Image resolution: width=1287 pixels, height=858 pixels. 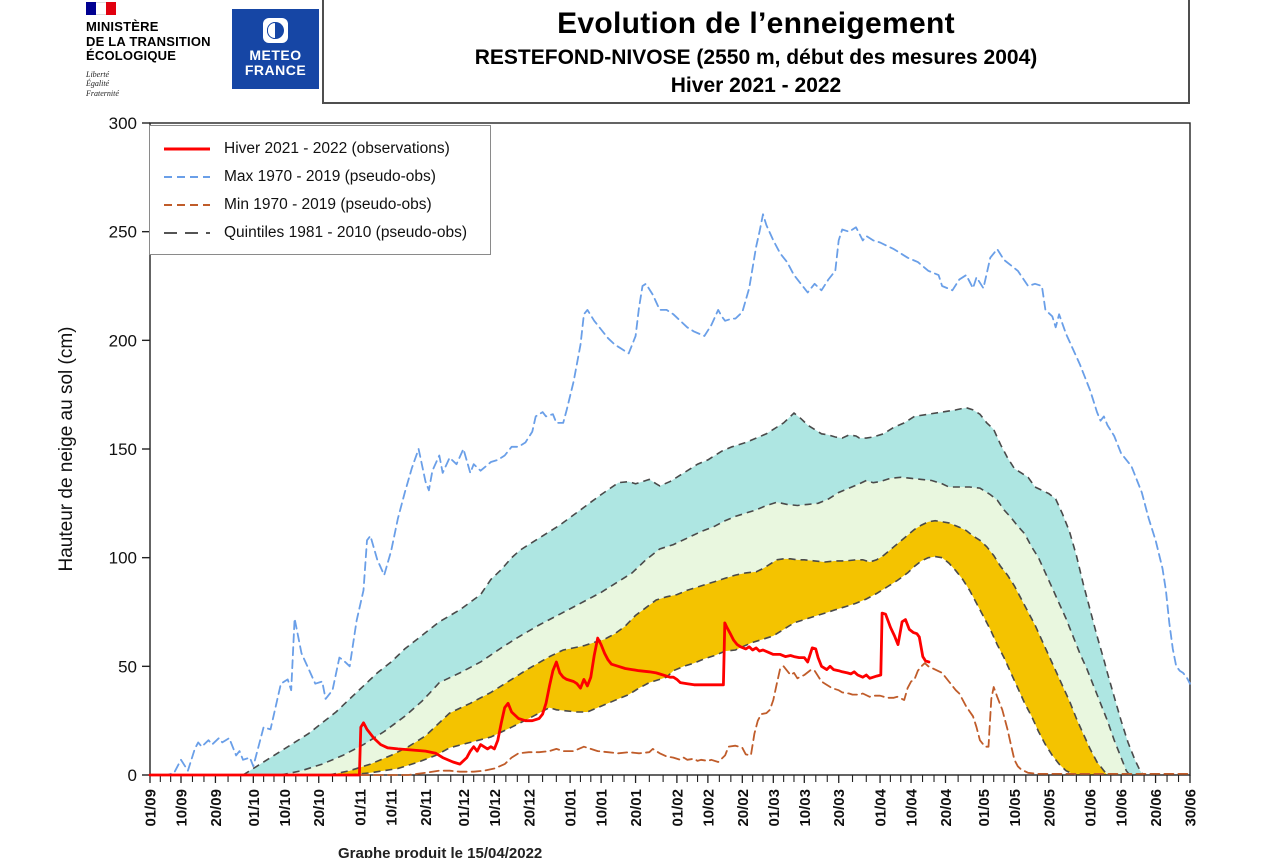 I want to click on y-tick-label: 200, so click(x=123, y=340).